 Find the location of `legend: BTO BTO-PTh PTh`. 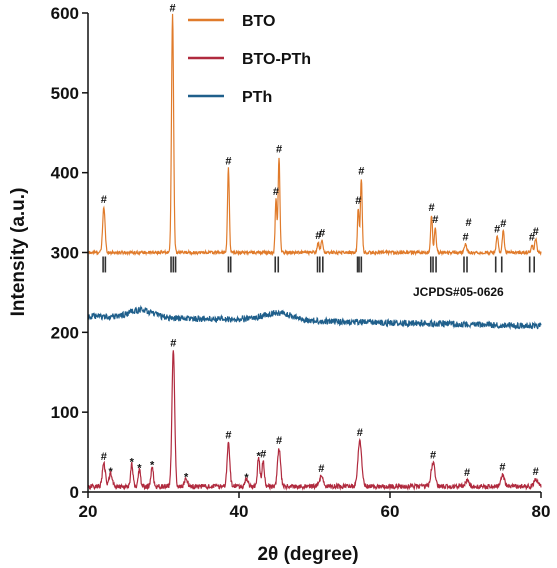

legend: BTO BTO-PTh PTh is located at coordinates (249, 59).